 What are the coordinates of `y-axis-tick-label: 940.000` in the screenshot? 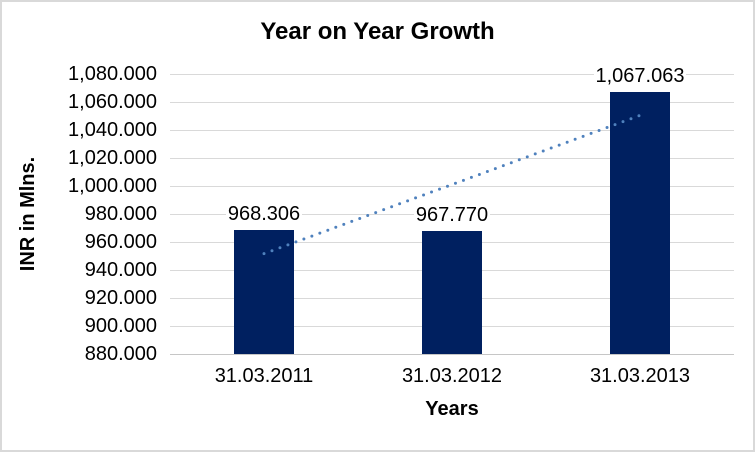 It's located at (120, 270).